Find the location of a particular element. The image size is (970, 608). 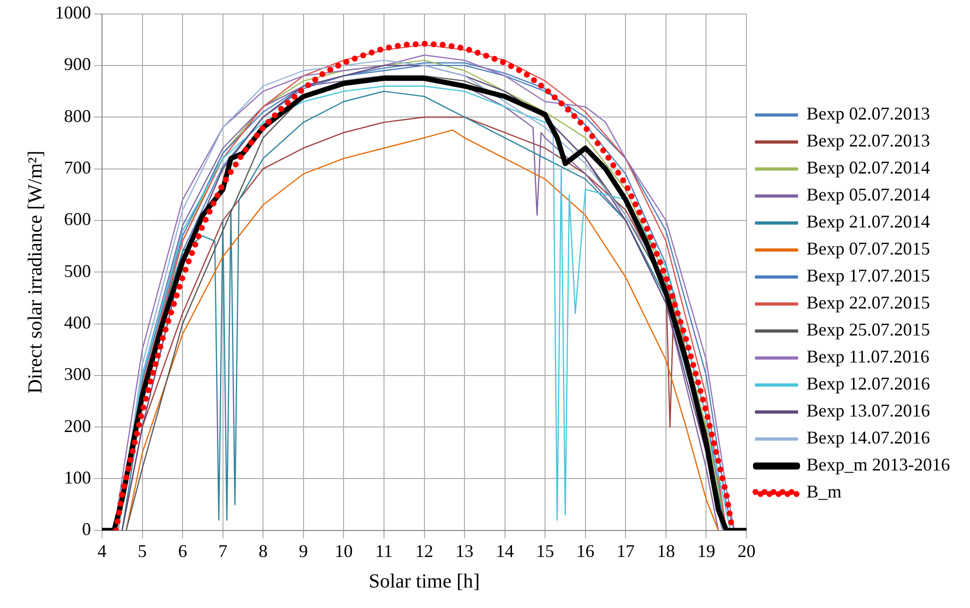

x-tick-label: 10 is located at coordinates (343, 550).